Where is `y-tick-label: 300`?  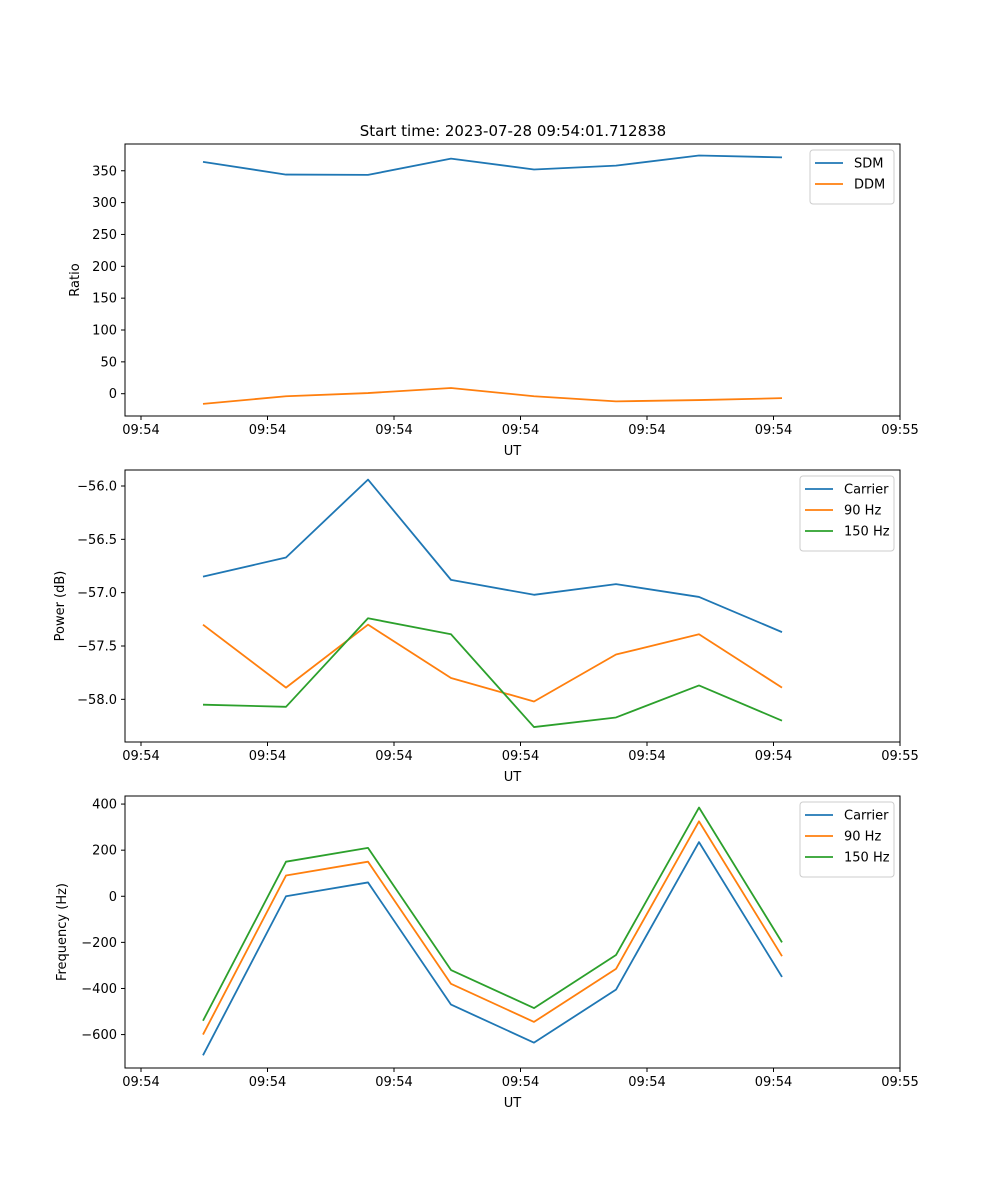 y-tick-label: 300 is located at coordinates (104, 203).